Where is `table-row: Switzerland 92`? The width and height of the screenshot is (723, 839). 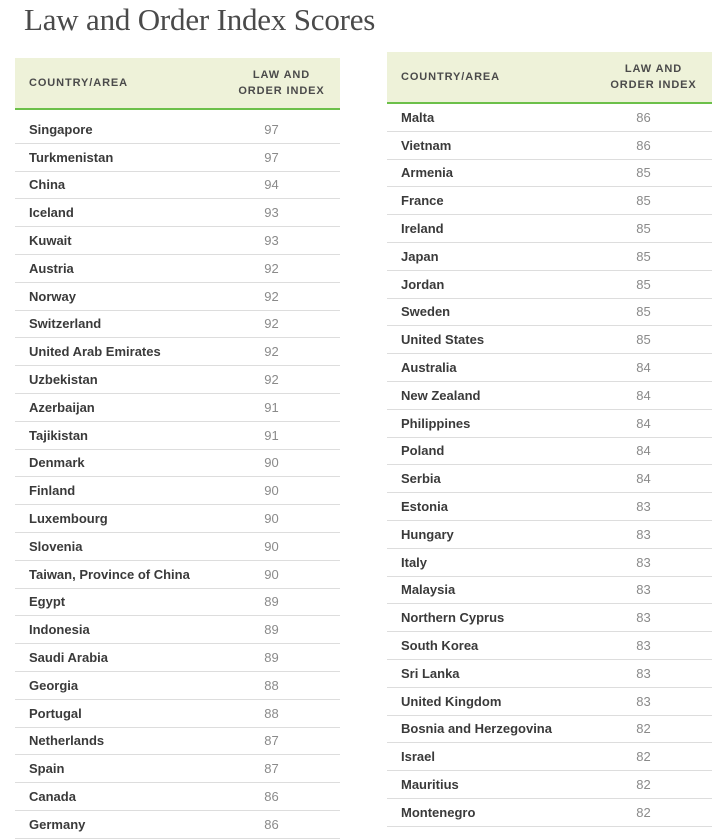 table-row: Switzerland 92 is located at coordinates (177, 325).